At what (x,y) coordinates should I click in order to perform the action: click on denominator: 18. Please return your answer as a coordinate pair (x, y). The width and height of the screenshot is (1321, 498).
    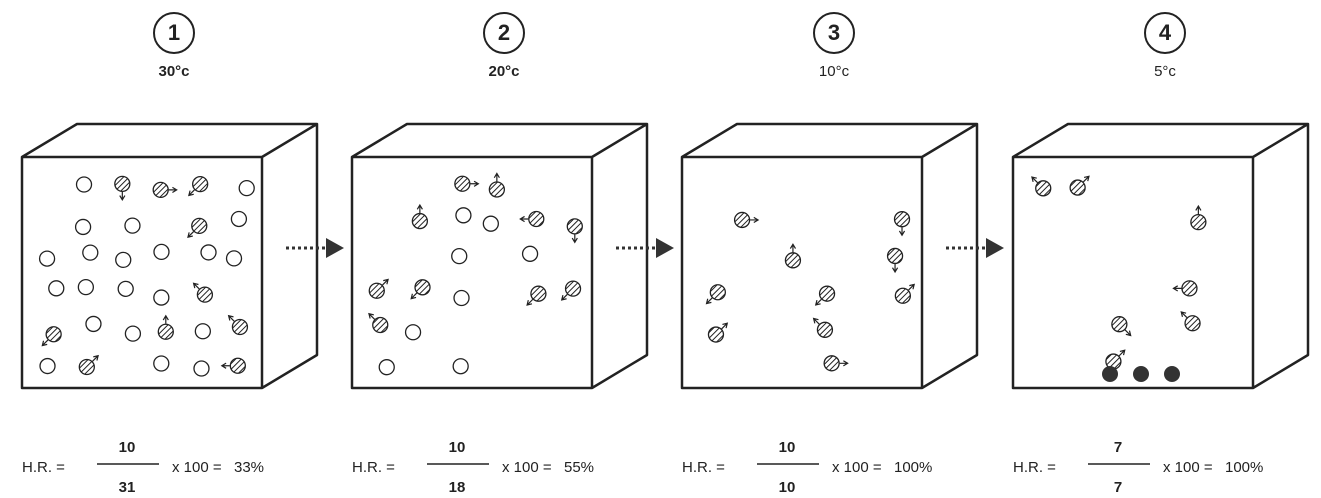
    Looking at the image, I should click on (457, 487).